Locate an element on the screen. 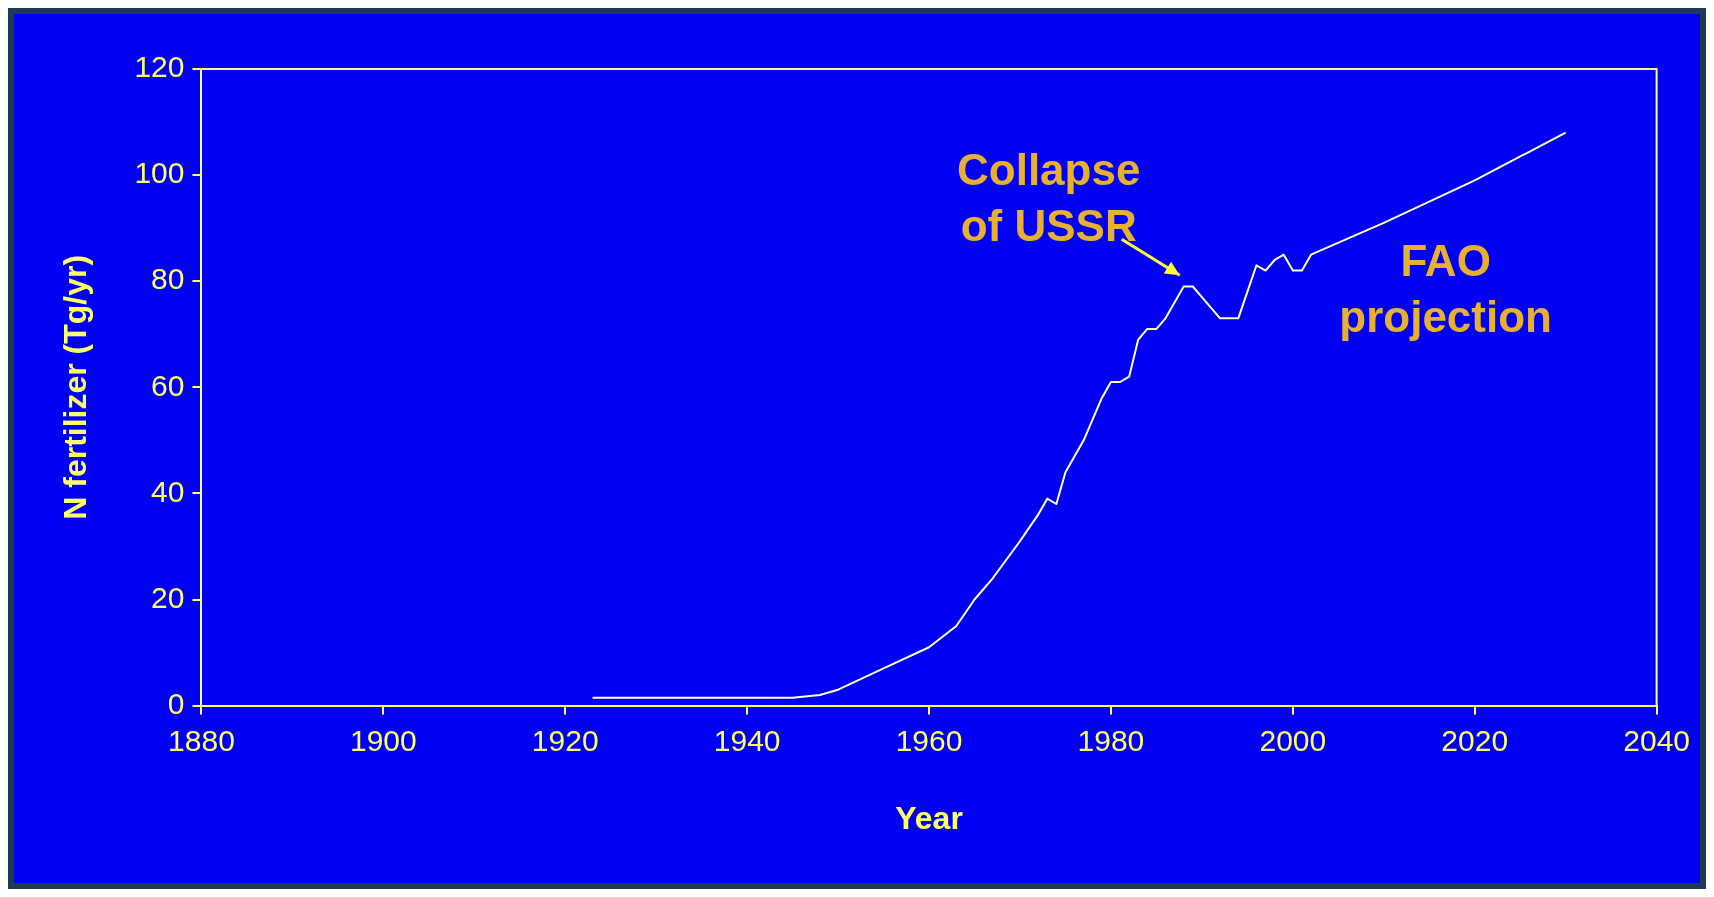 The width and height of the screenshot is (1714, 897). y-tick-label: 40 is located at coordinates (168, 491).